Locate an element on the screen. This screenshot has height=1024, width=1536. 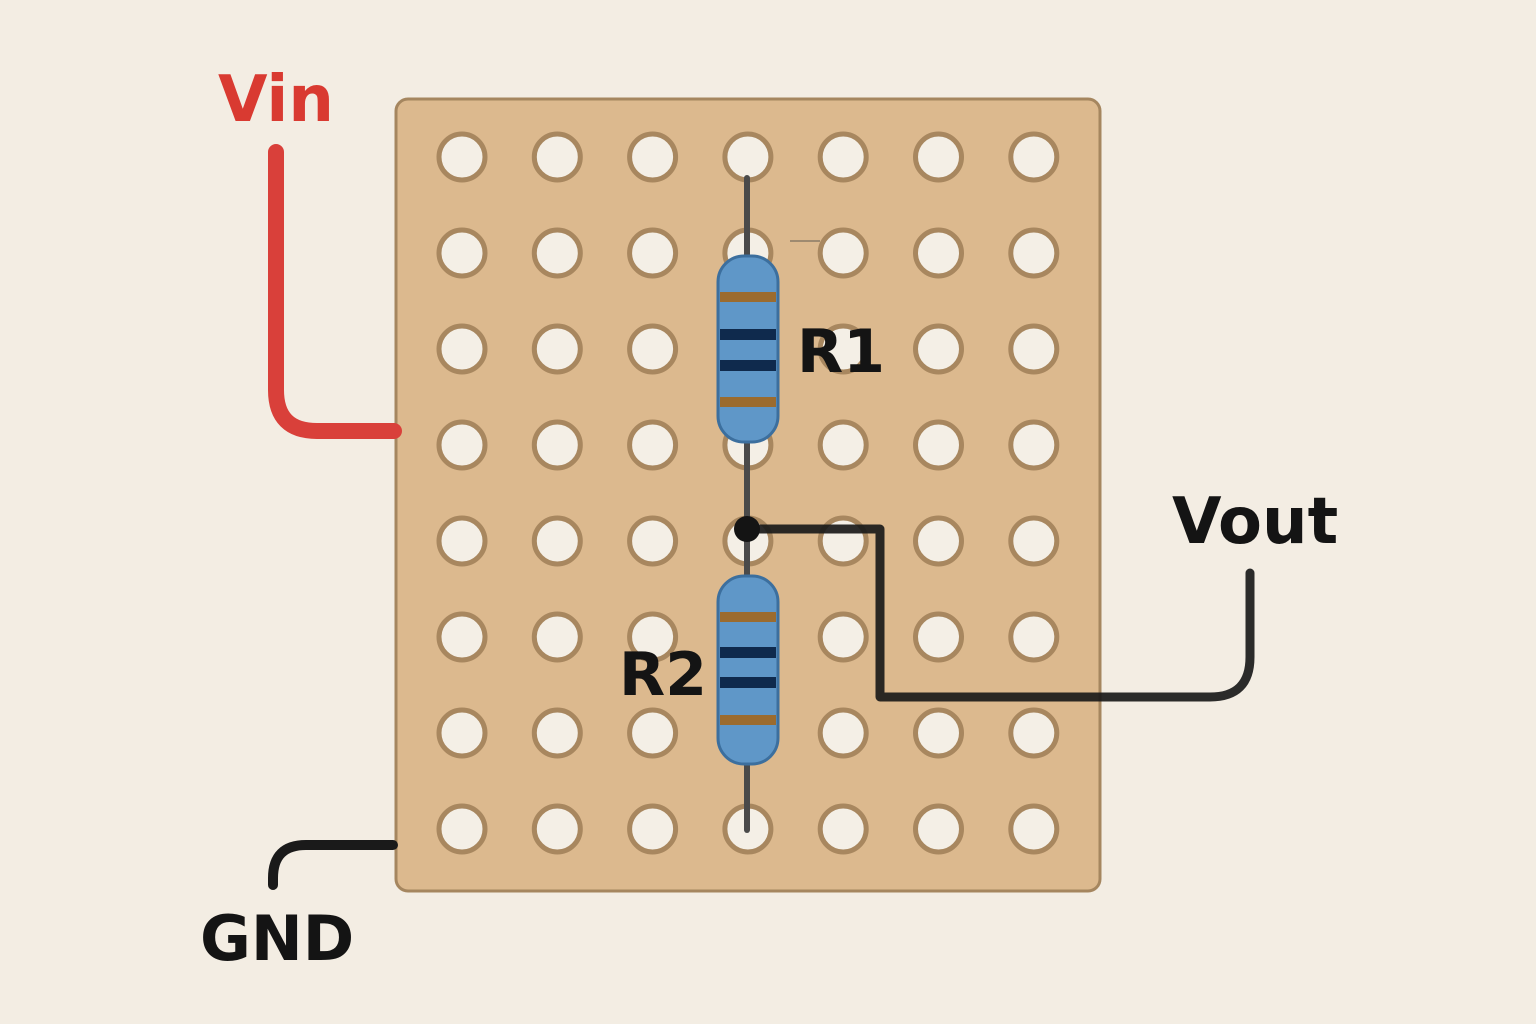
vin-label: Vin is located at coordinates (276, 100).